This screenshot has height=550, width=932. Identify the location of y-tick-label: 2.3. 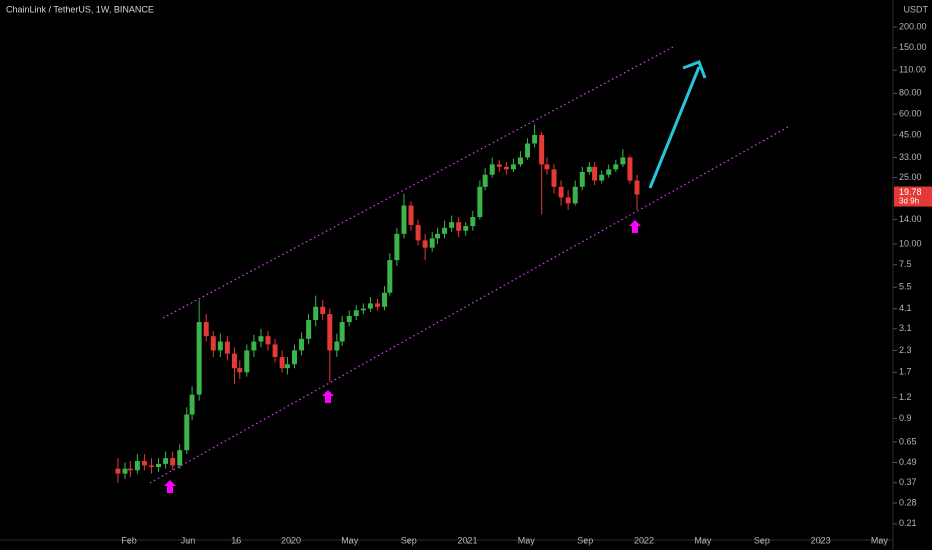
(905, 350).